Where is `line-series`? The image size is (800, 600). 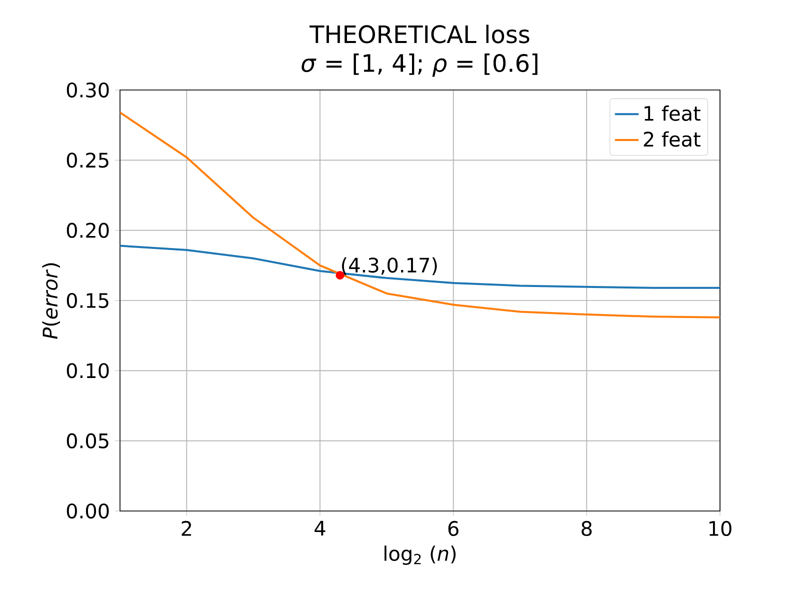
line-series is located at coordinates (420, 266).